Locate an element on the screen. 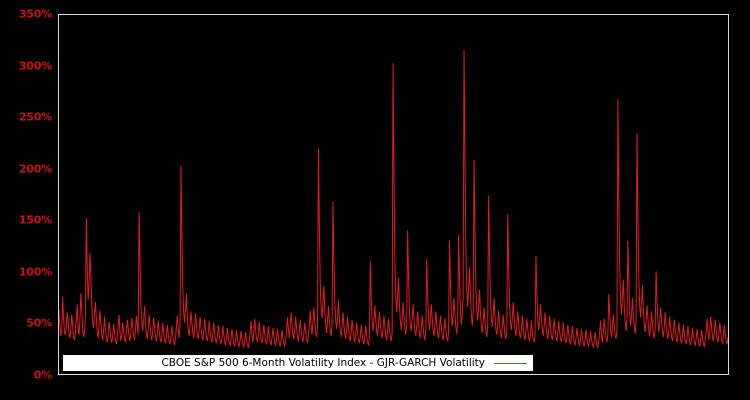  y-tick-label: 200% is located at coordinates (35, 169).